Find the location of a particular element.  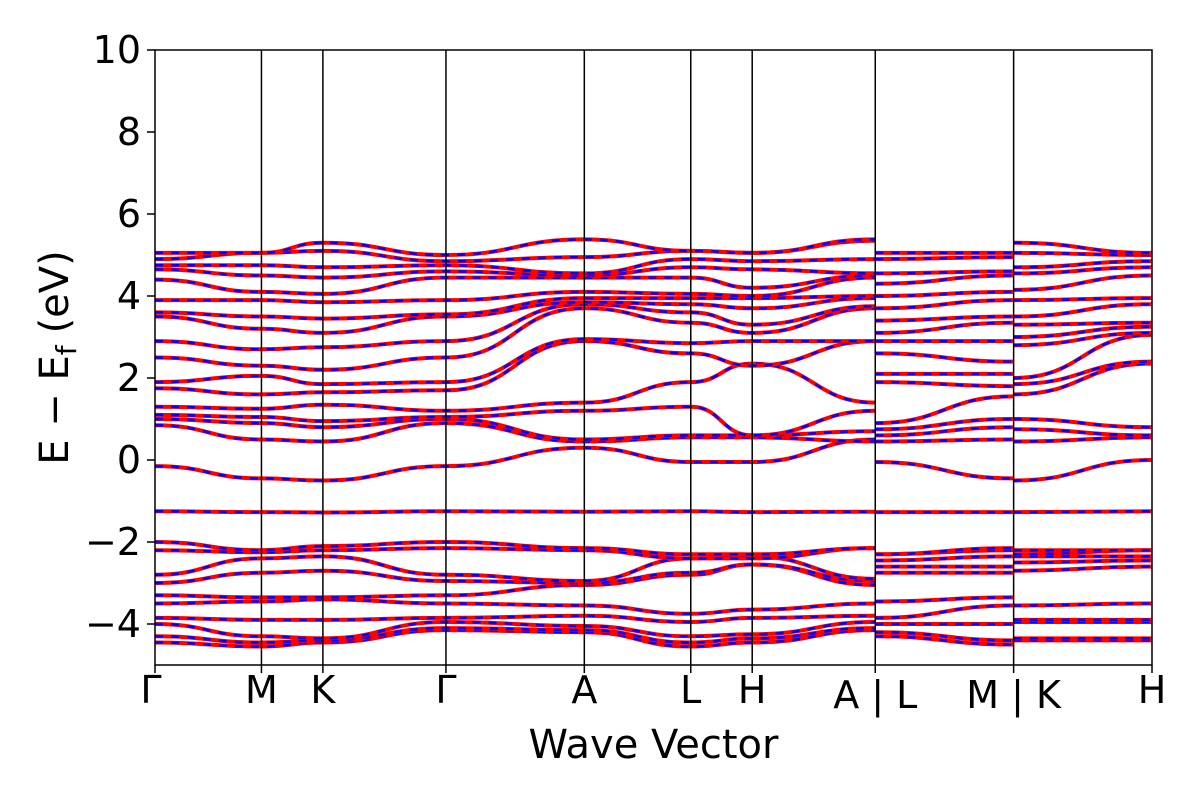

band-2-segment-0-spin-down is located at coordinates (515, 630).